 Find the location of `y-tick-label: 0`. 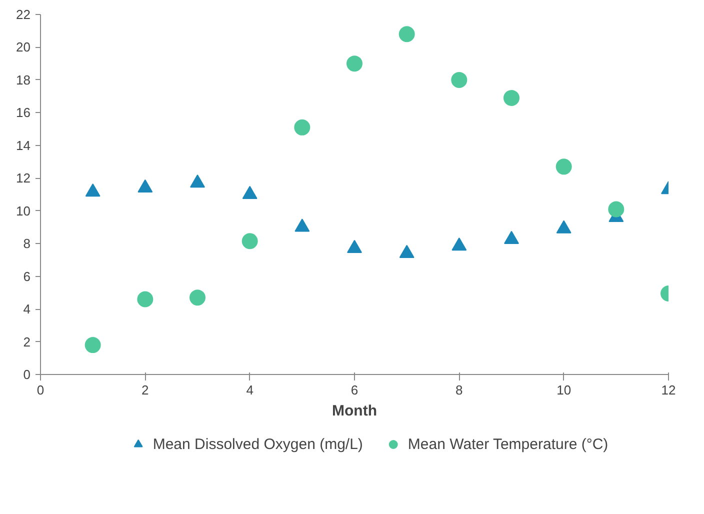

y-tick-label: 0 is located at coordinates (27, 374).